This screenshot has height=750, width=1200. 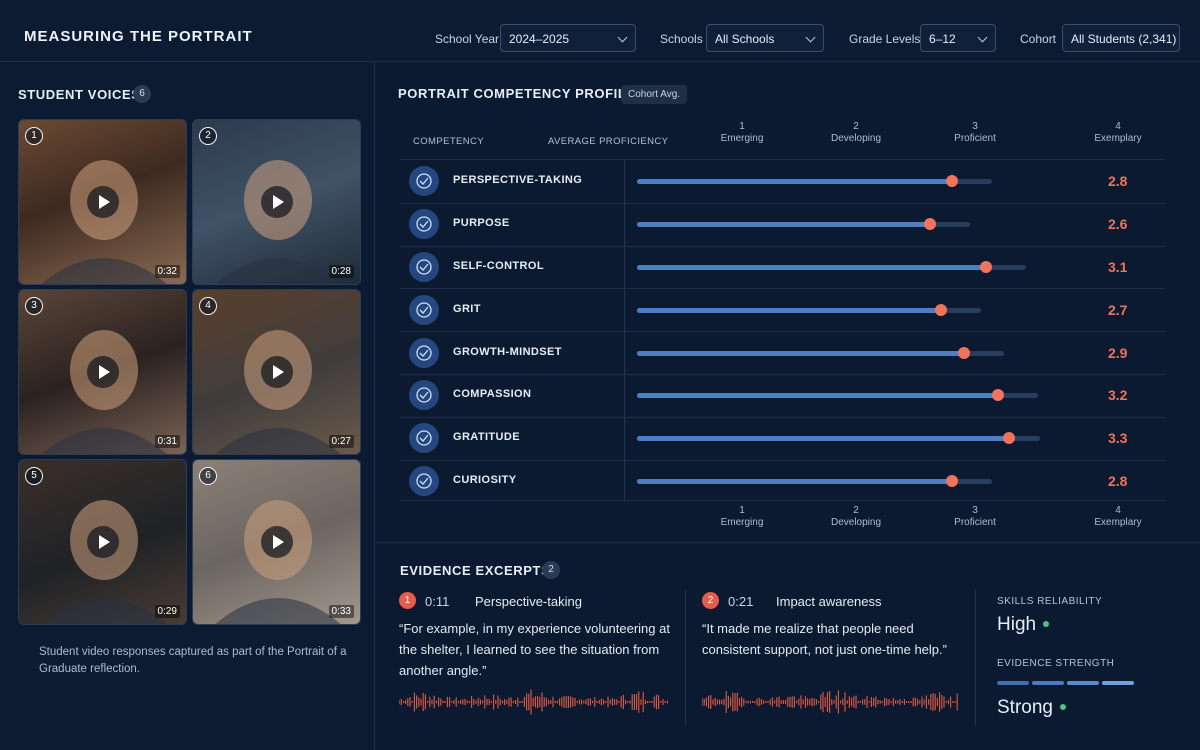 I want to click on competency-score: 3.3, so click(x=1118, y=438).